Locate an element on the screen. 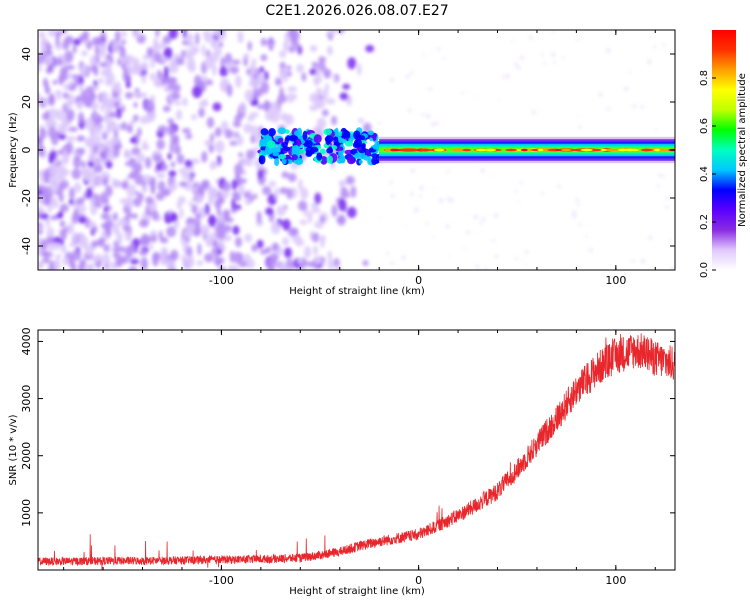  y-tick-label: -40 is located at coordinates (26, 246).